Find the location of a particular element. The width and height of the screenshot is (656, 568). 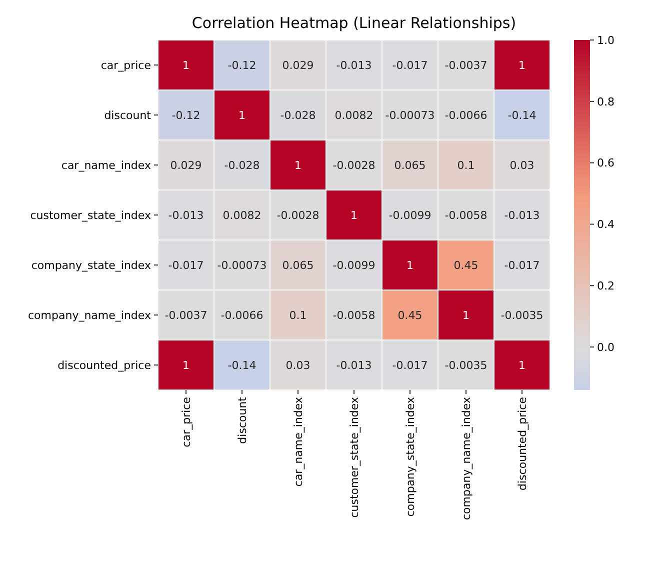

x-tick-label: discount is located at coordinates (242, 420).